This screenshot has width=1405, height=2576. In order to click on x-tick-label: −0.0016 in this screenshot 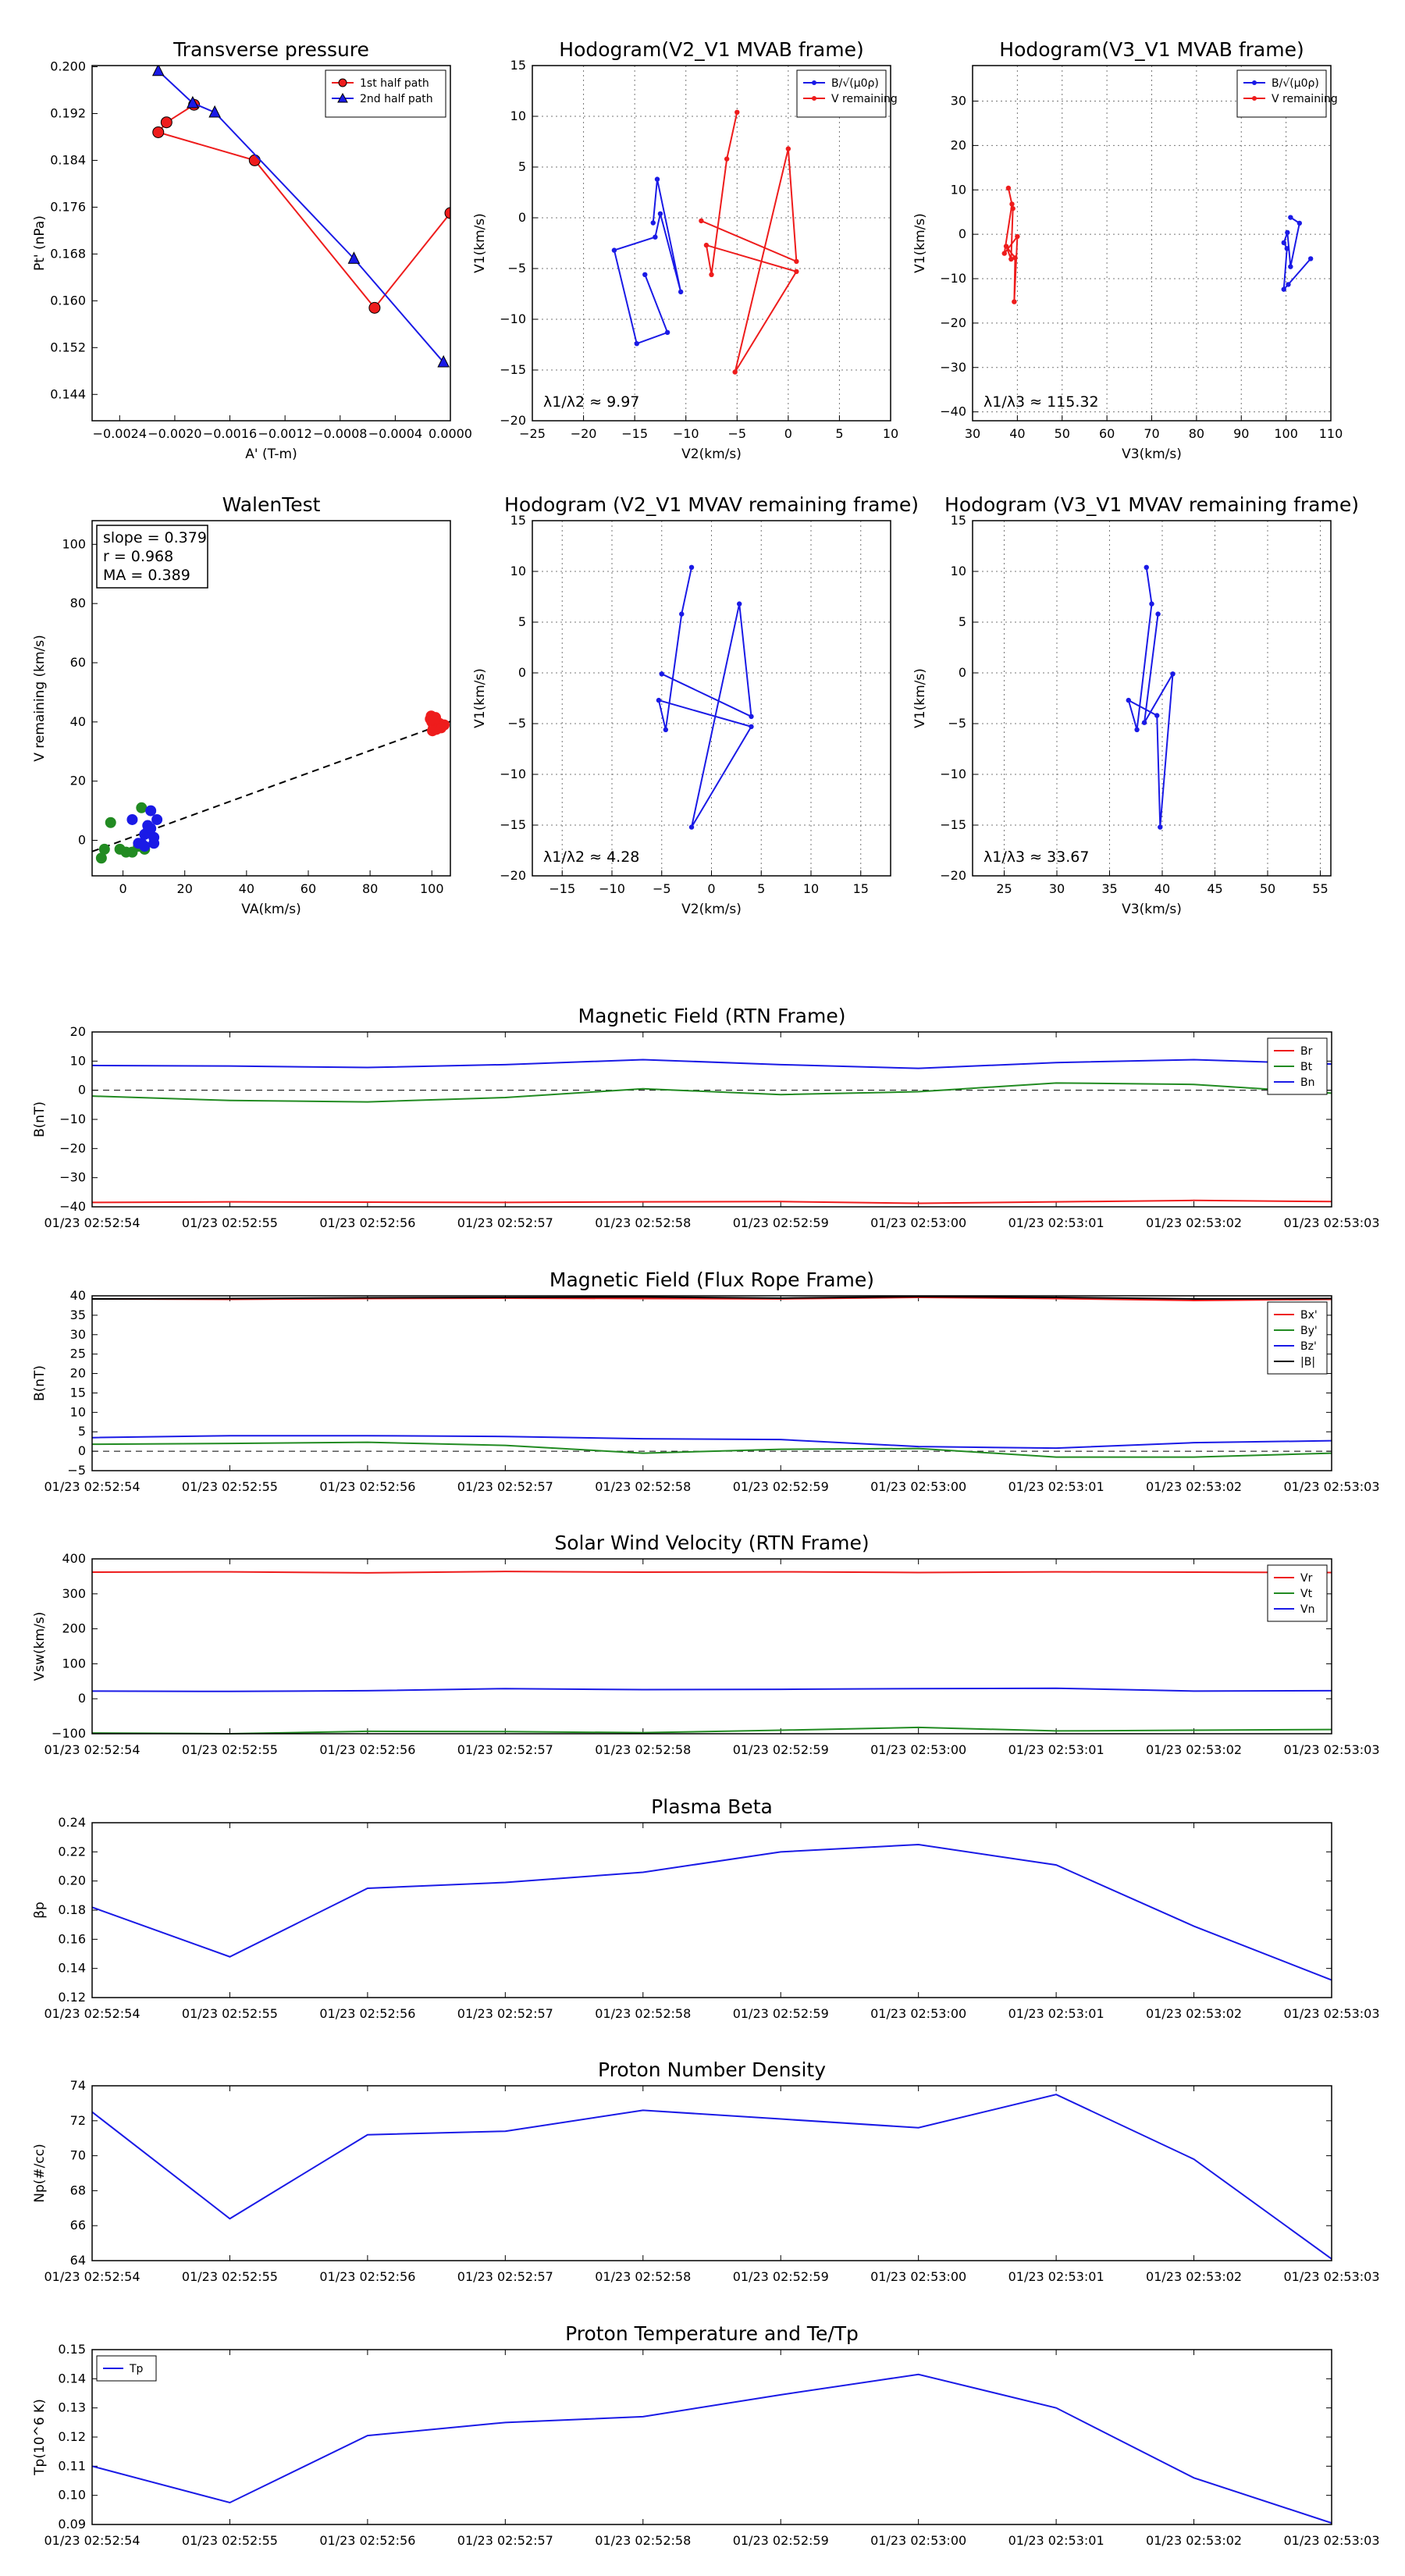, I will do `click(230, 434)`.